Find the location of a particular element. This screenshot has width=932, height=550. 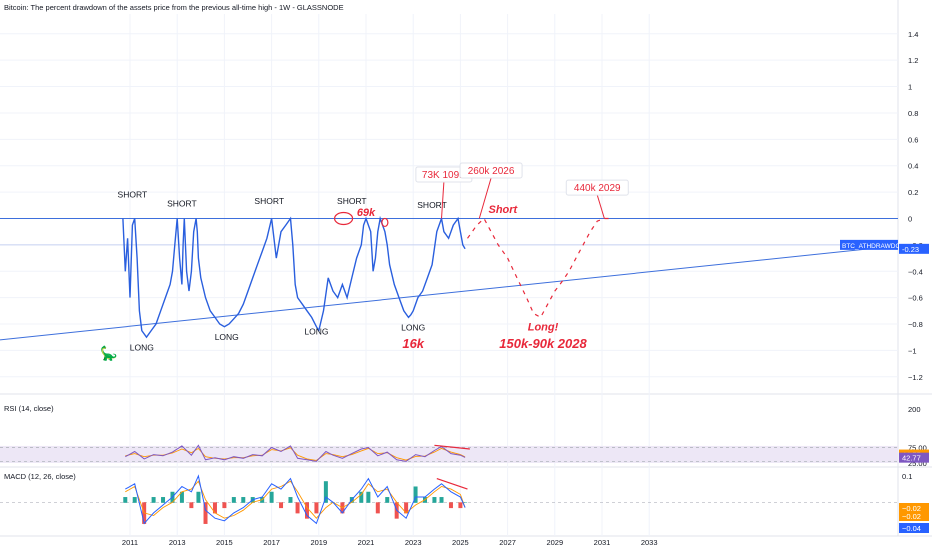

callout-text: 260k 2026 is located at coordinates (491, 171).